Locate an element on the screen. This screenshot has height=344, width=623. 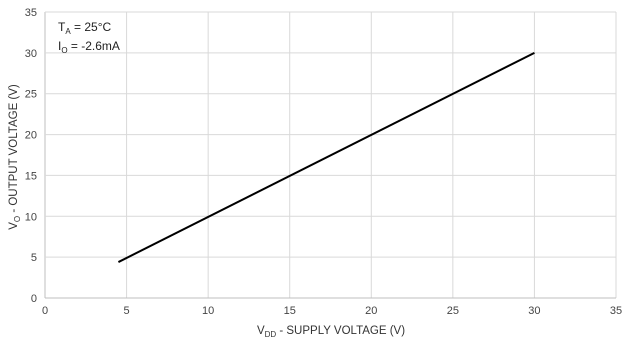
annotation-temperature: TA = 25°C is located at coordinates (85, 28).